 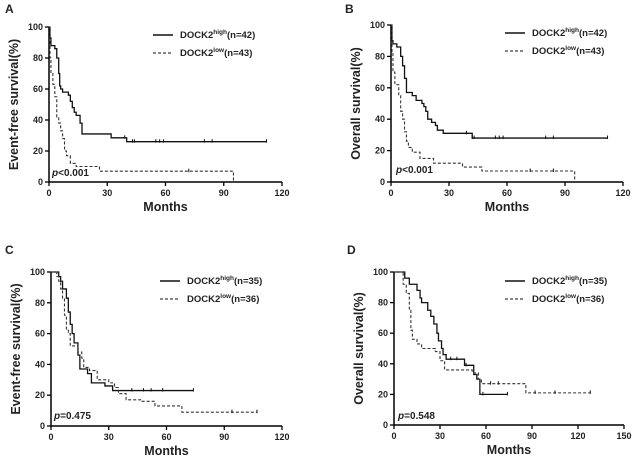 I want to click on legend-n: (n=42), so click(x=593, y=33).